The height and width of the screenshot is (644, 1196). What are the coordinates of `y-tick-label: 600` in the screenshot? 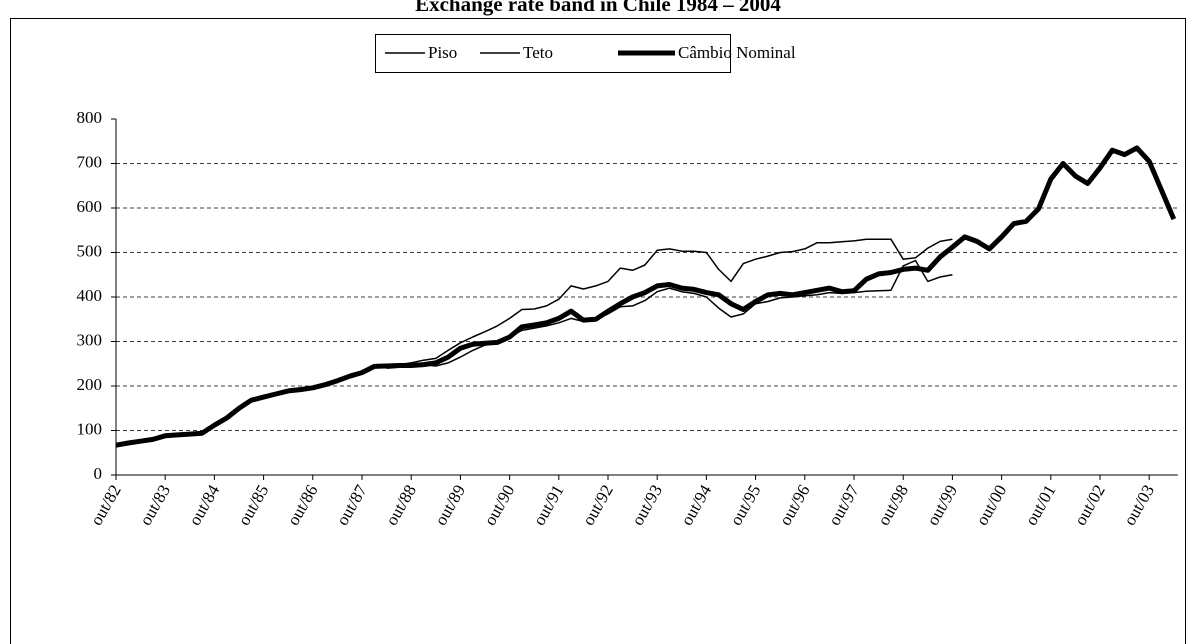 It's located at (90, 206).